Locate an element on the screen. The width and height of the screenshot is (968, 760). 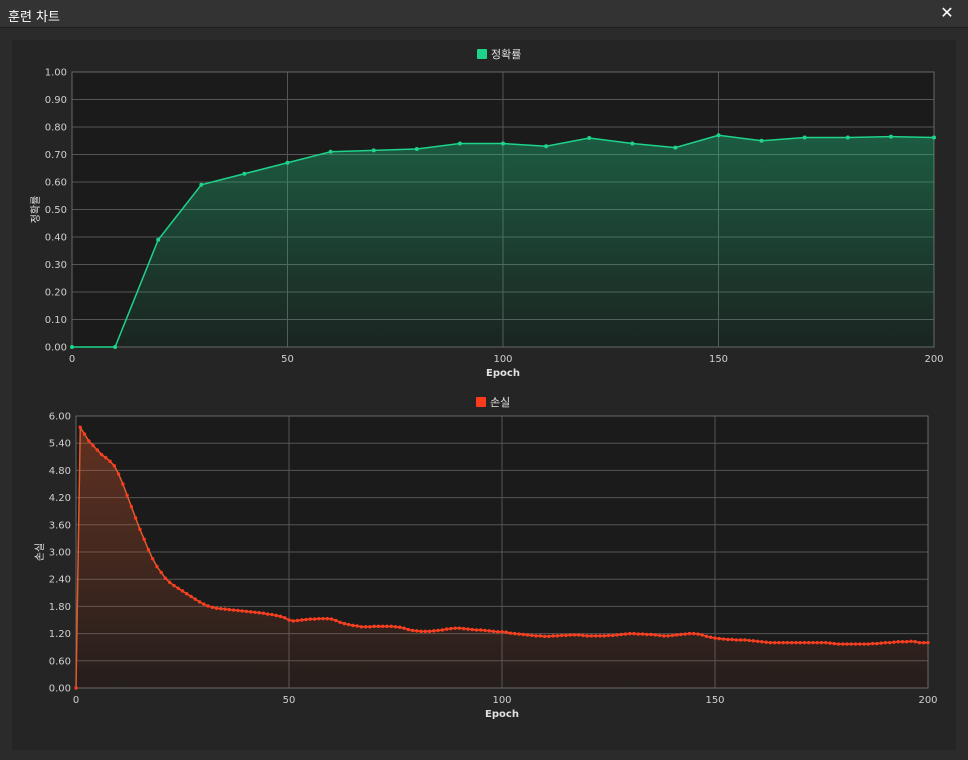
y-tick-label: 0.30 is located at coordinates (56, 265).